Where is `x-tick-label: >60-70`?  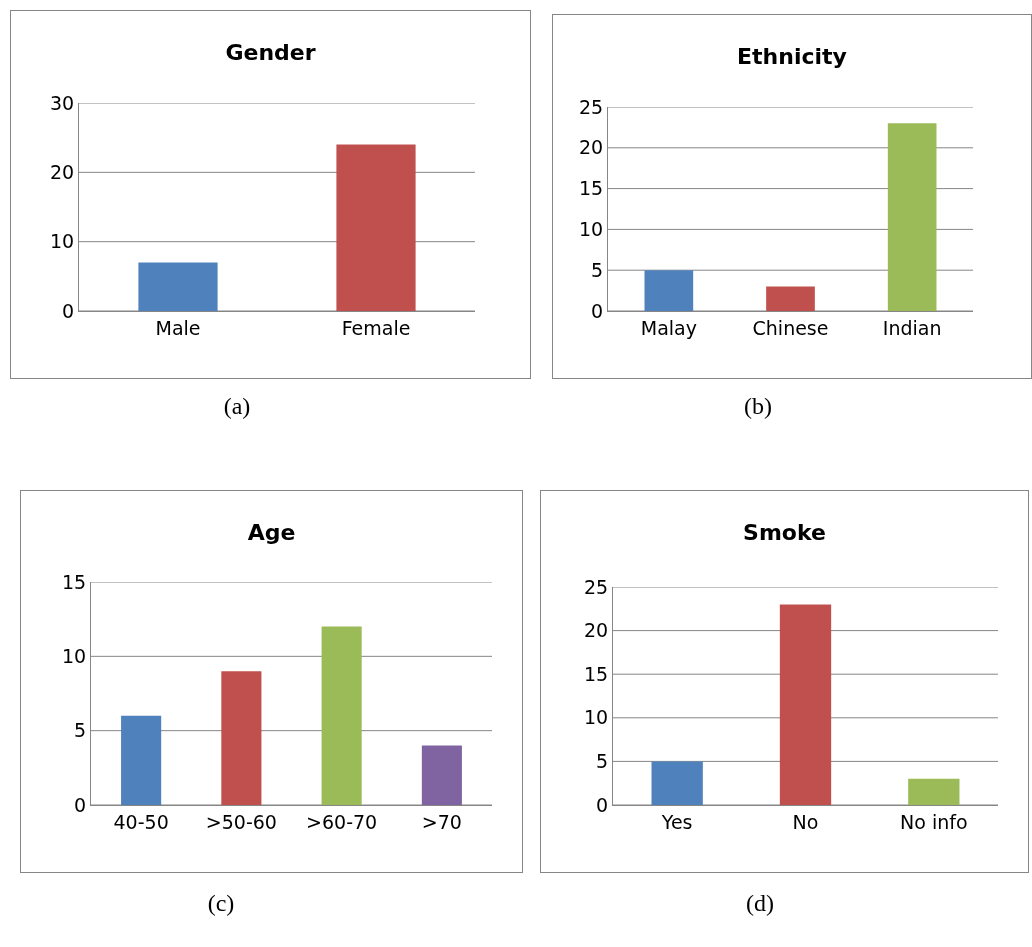
x-tick-label: >60-70 is located at coordinates (342, 821).